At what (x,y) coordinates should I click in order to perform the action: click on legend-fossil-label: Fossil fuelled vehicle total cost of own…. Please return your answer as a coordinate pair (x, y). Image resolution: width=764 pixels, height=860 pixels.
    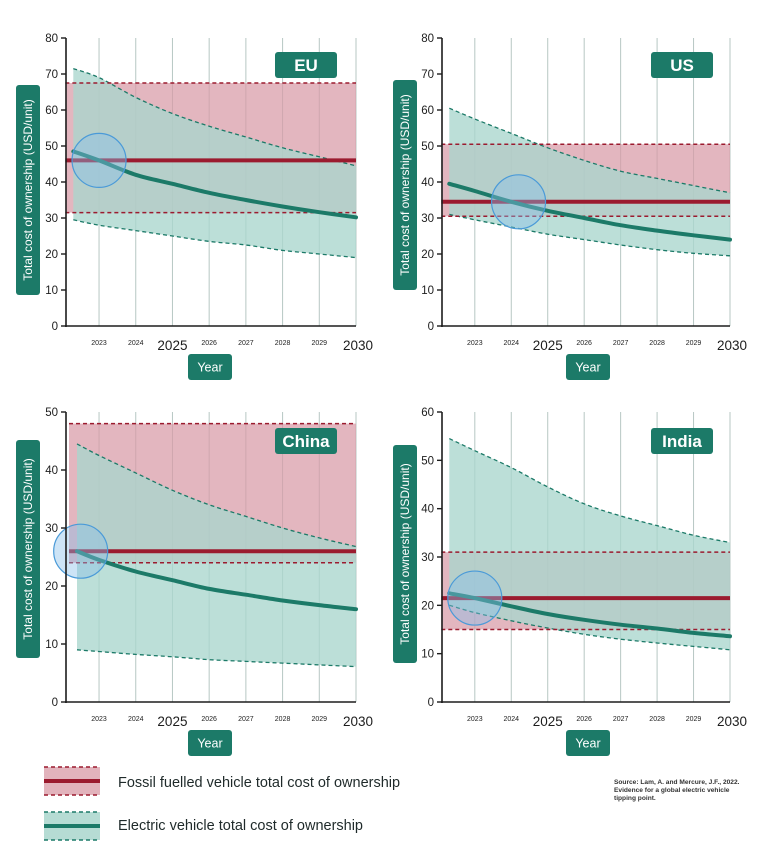
    Looking at the image, I should click on (259, 783).